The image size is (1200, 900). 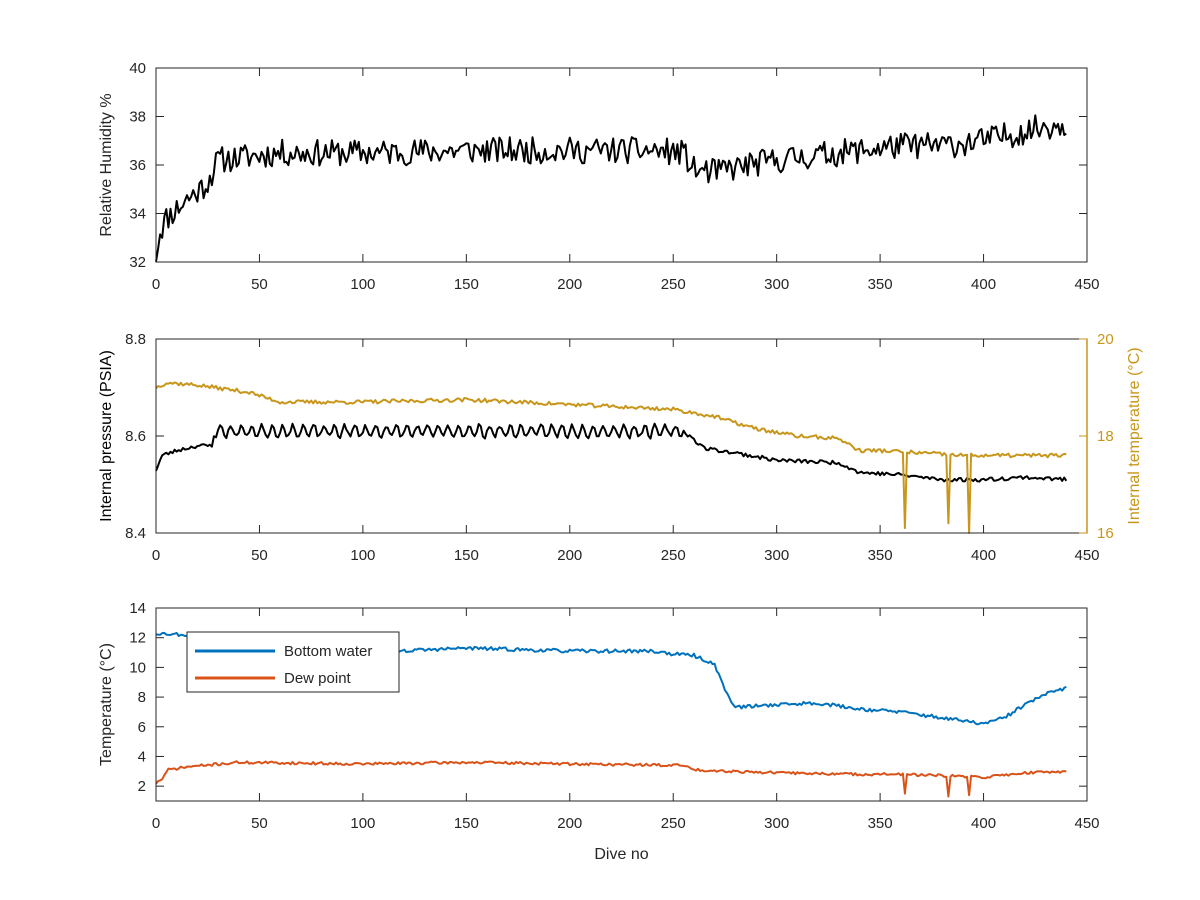 What do you see at coordinates (142, 727) in the screenshot?
I see `y-tick-label: 6` at bounding box center [142, 727].